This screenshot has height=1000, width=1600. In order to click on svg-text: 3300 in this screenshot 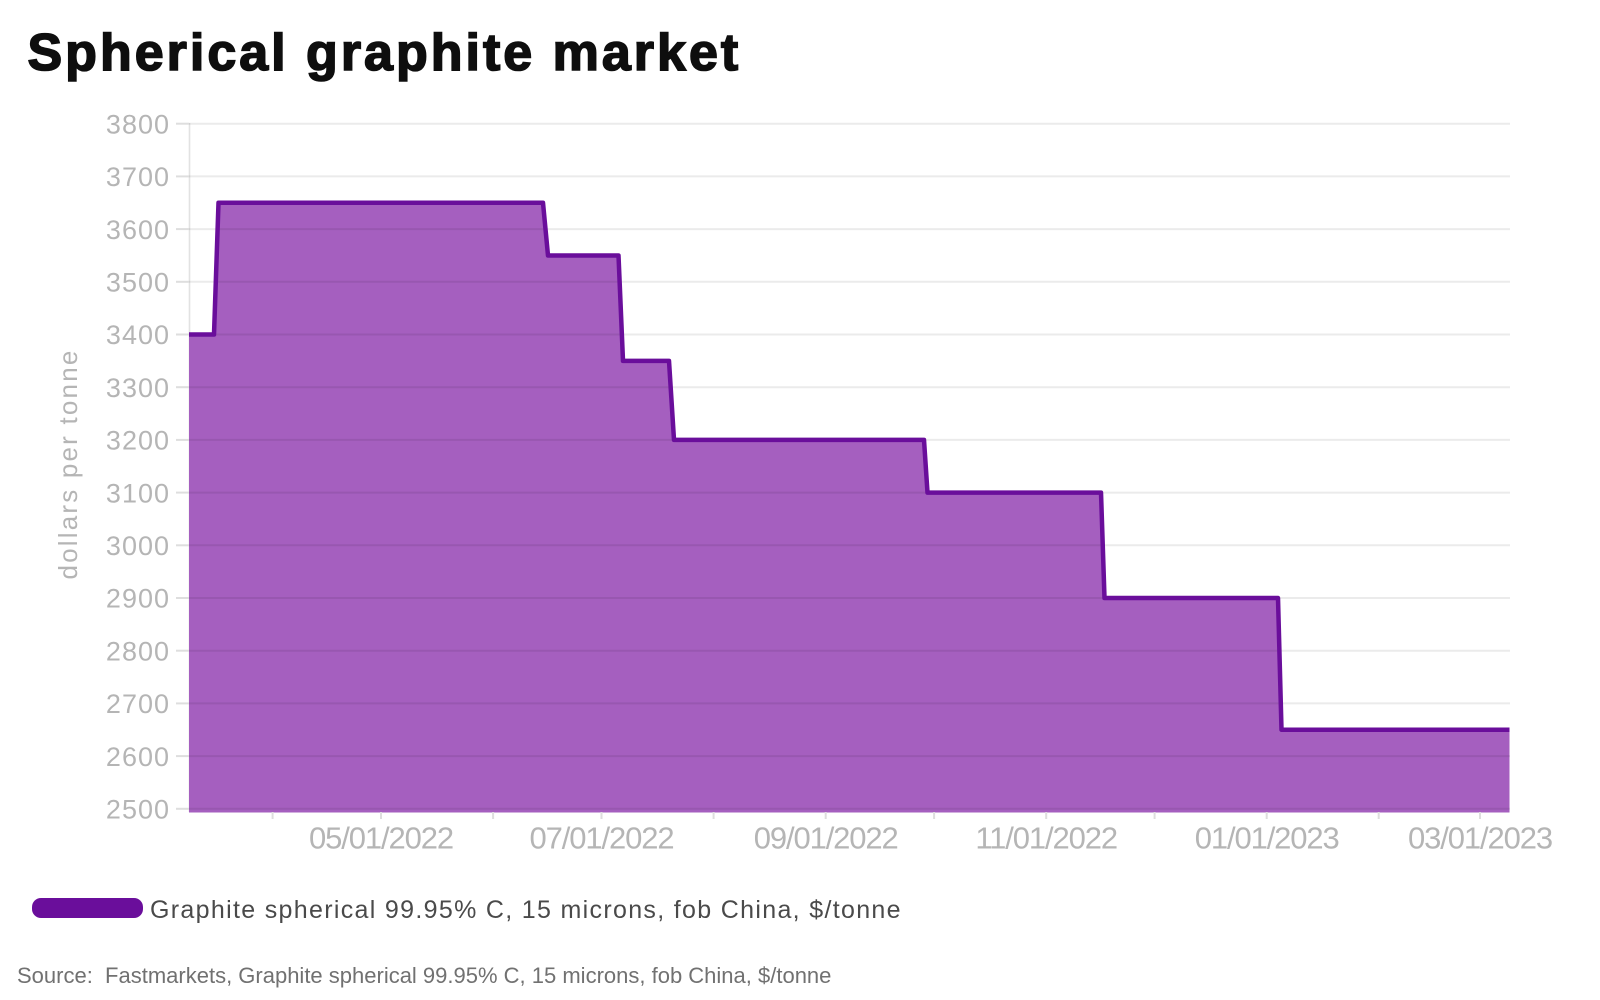, I will do `click(138, 388)`.